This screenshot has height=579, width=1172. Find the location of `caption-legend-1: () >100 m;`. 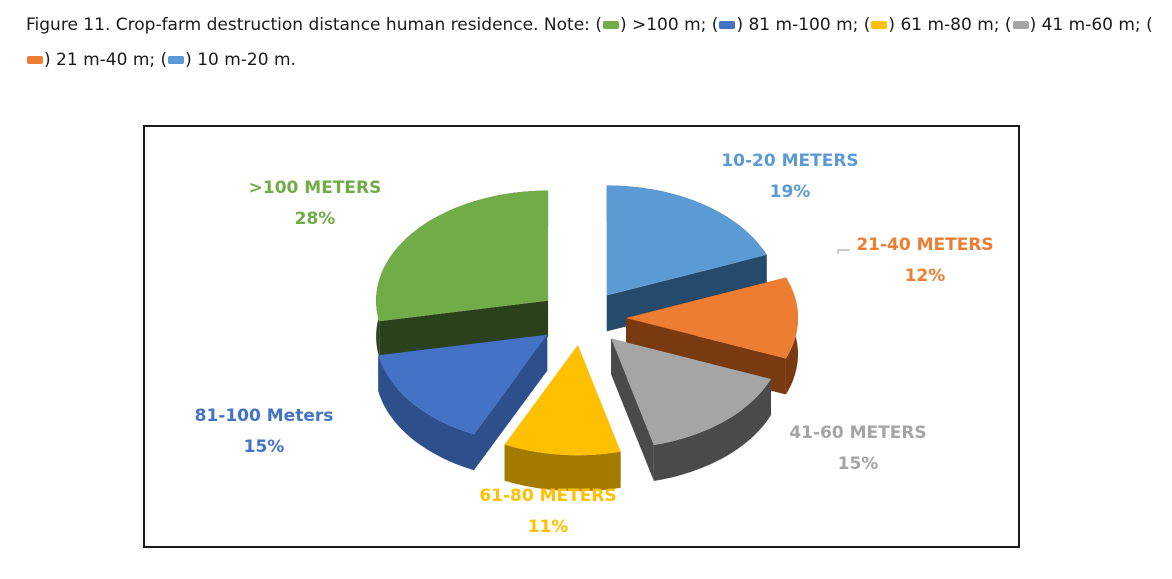

caption-legend-1: () >100 m; is located at coordinates (651, 25).